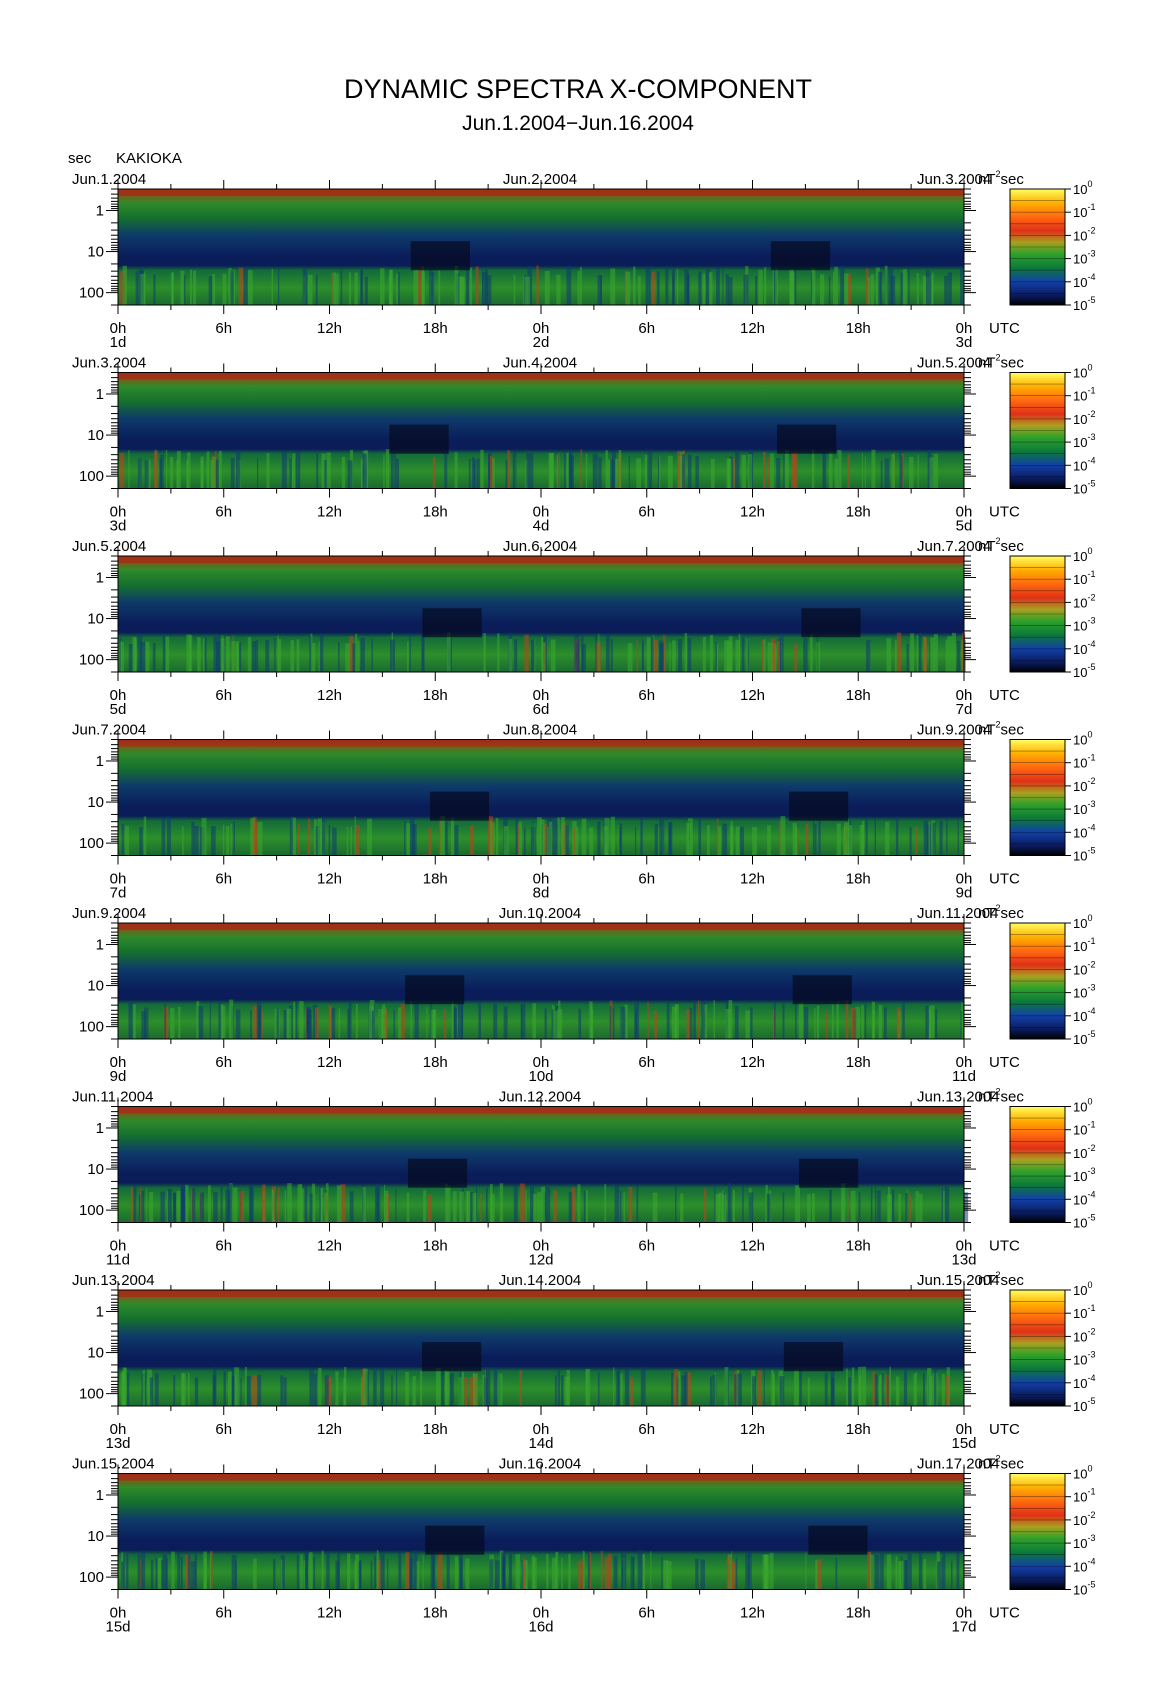 This screenshot has width=1156, height=1704. Describe the element at coordinates (987, 1464) in the screenshot. I see `colorbar-unit-base: nT` at that location.